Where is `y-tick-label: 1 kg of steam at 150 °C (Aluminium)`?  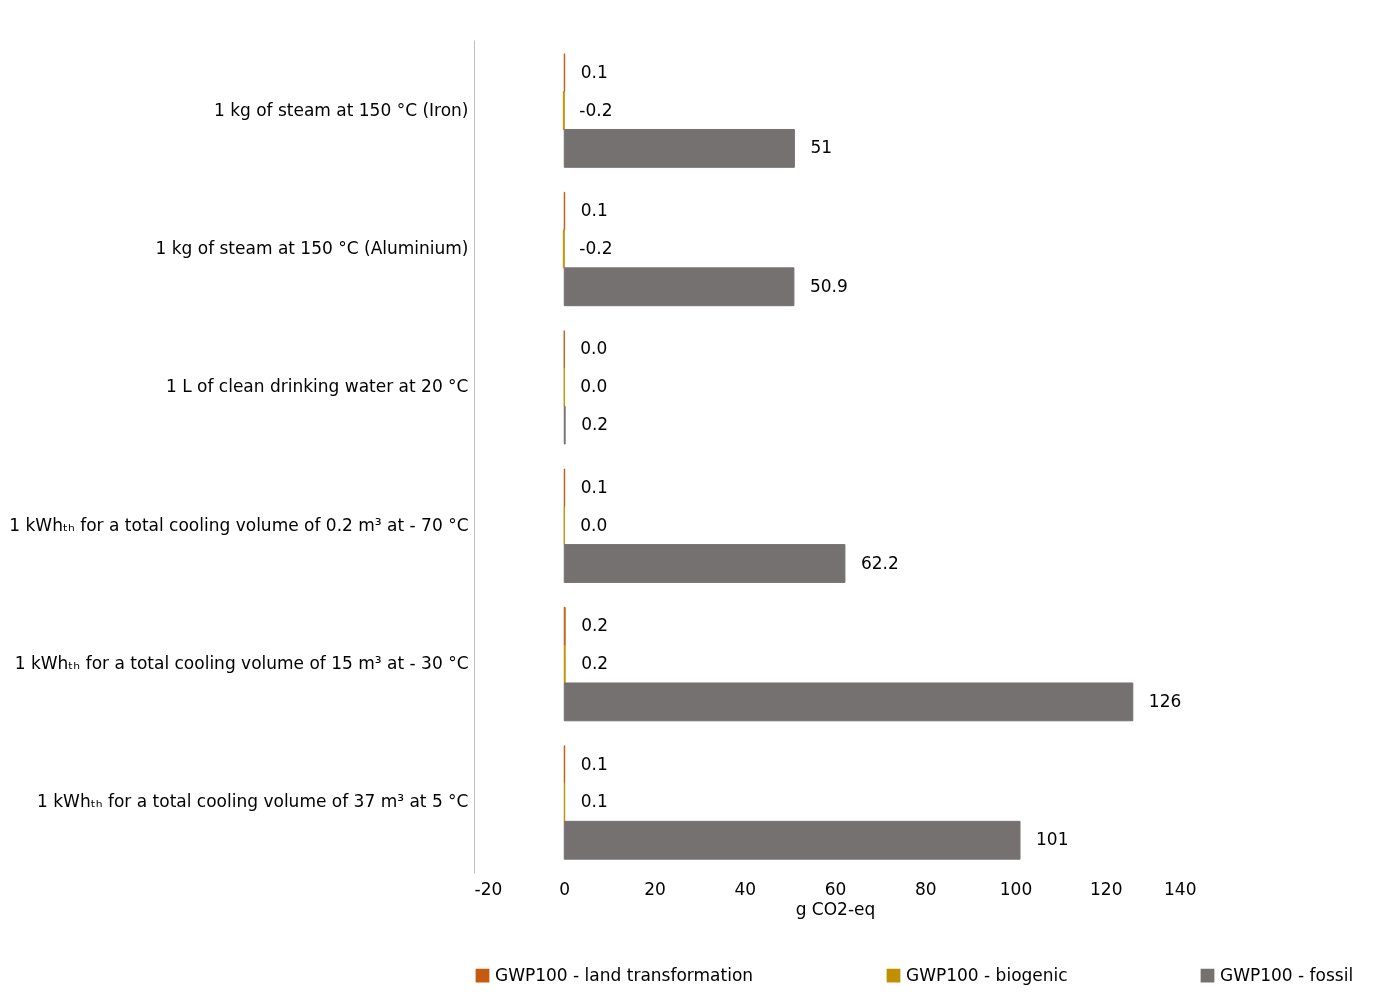 y-tick-label: 1 kg of steam at 150 °C (Aluminium) is located at coordinates (312, 247).